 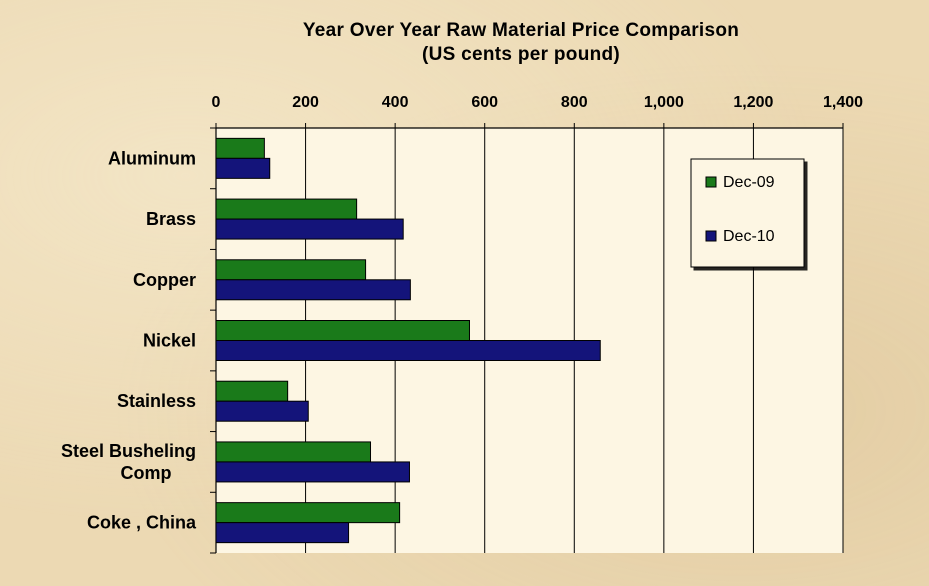 What do you see at coordinates (395, 102) in the screenshot?
I see `x-tick-label: 400` at bounding box center [395, 102].